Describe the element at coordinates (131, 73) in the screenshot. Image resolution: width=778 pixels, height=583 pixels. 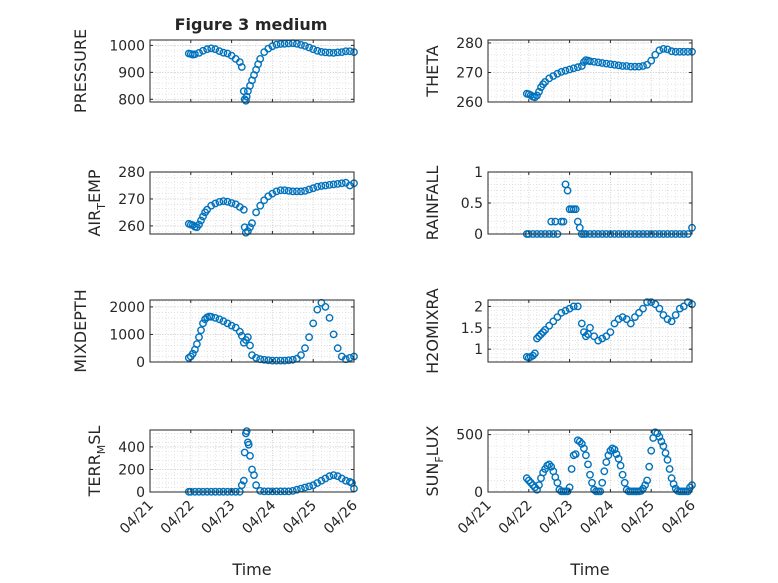
I see `y-tick-label: 900` at that location.